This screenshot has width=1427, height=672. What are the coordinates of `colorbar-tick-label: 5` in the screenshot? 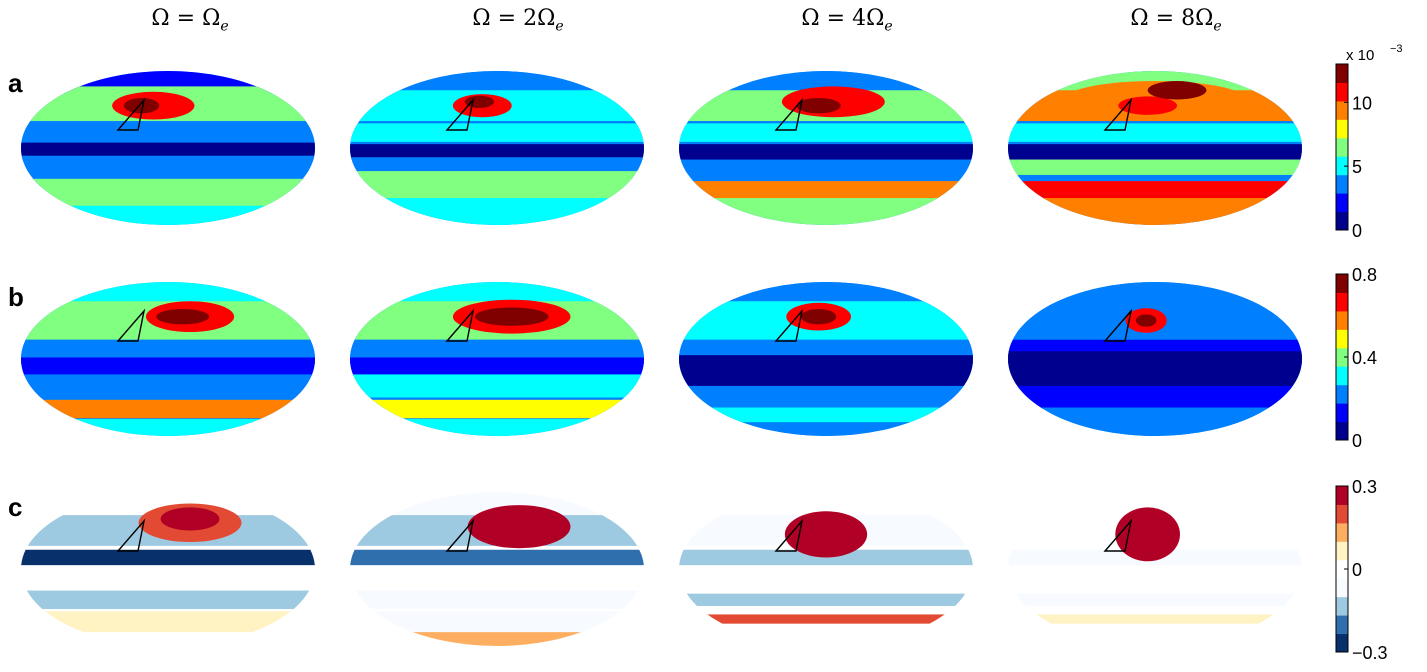 It's located at (1357, 167).